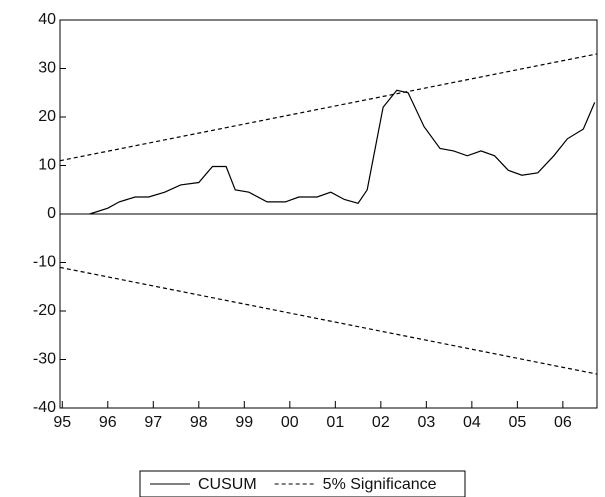 The image size is (605, 497). I want to click on x-tick-label: 99, so click(244, 422).